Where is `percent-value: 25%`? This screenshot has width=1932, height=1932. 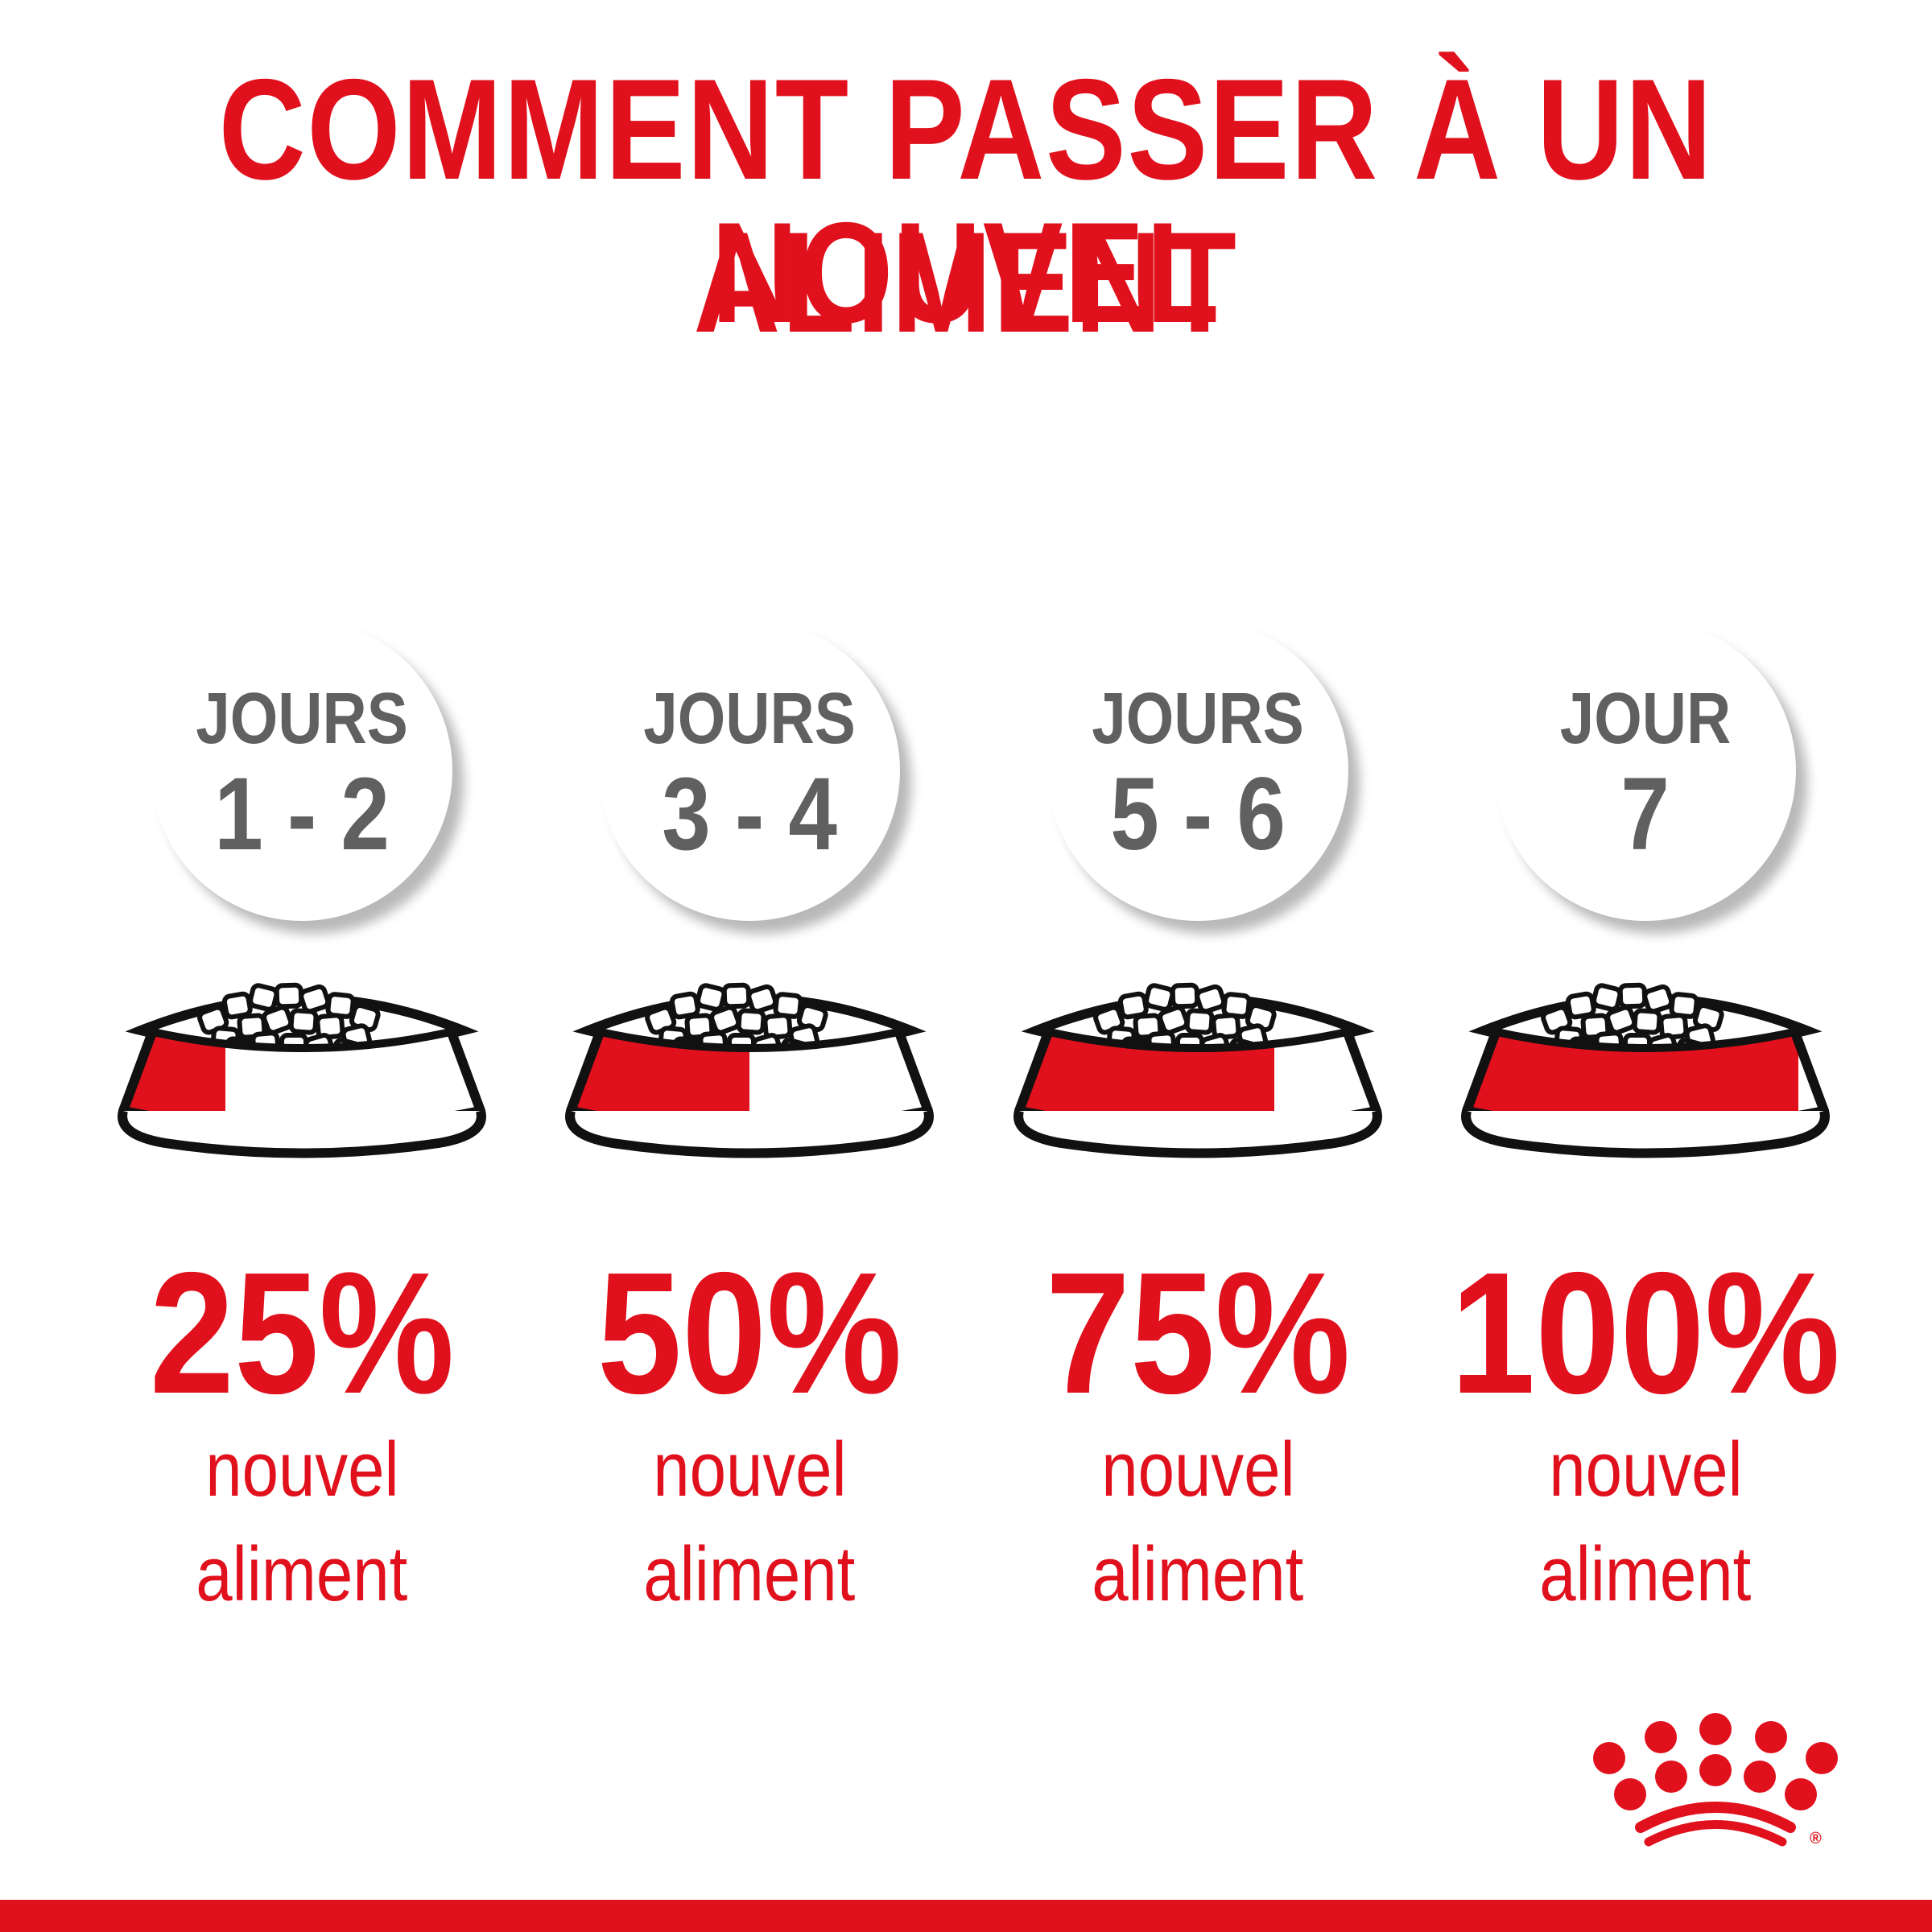 percent-value: 25% is located at coordinates (302, 1333).